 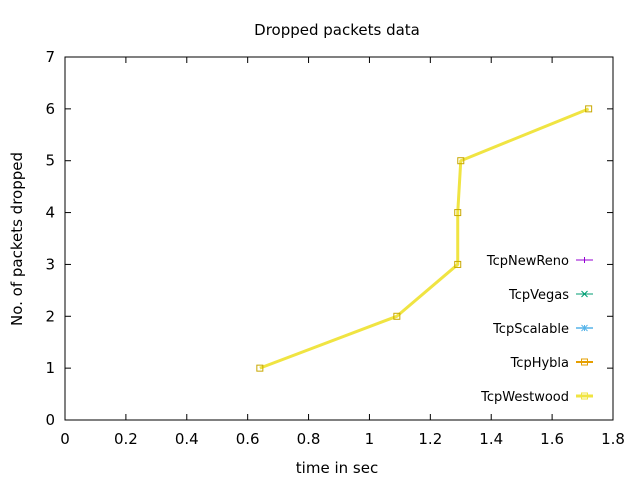 What do you see at coordinates (50, 57) in the screenshot?
I see `y-tick-label: 7` at bounding box center [50, 57].